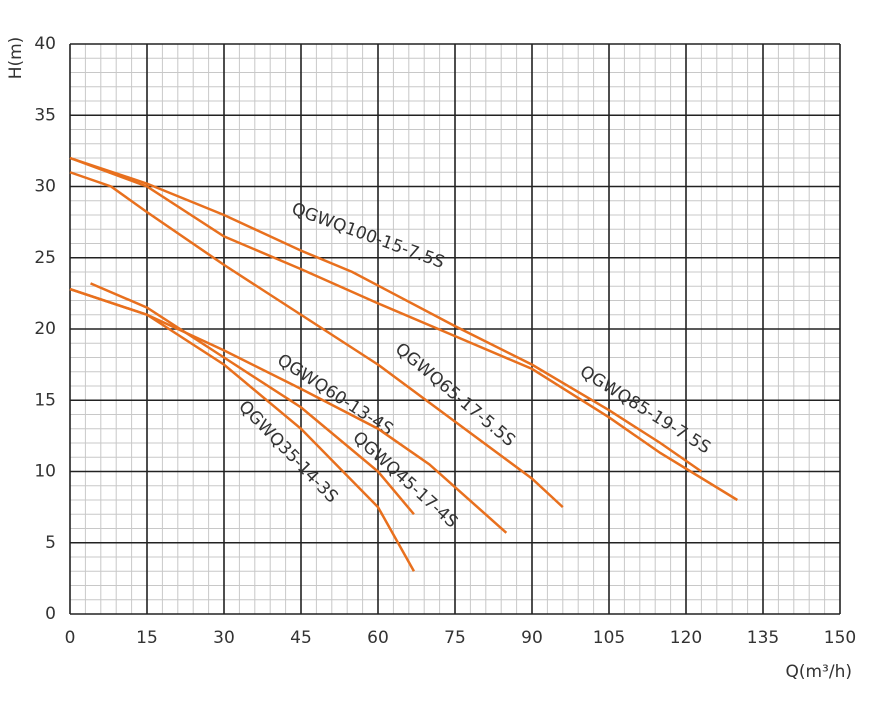 Image resolution: width=892 pixels, height=707 pixels. What do you see at coordinates (45, 258) in the screenshot?
I see `y-tick-label: 25` at bounding box center [45, 258].